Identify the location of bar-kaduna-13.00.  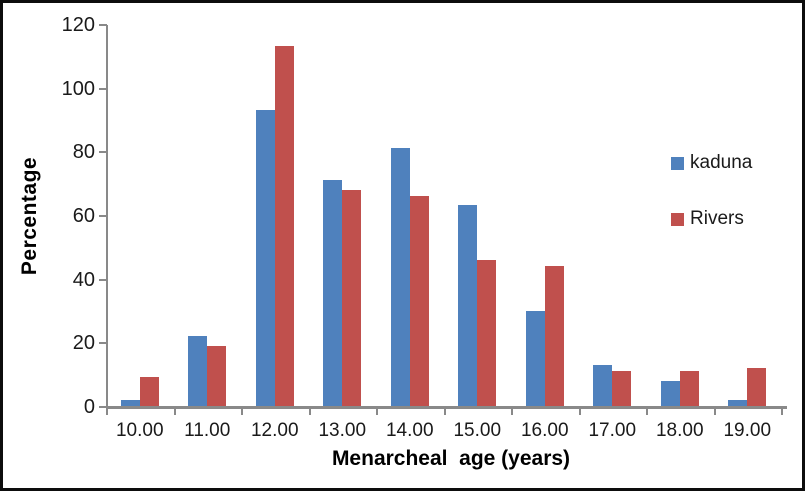
(333, 292).